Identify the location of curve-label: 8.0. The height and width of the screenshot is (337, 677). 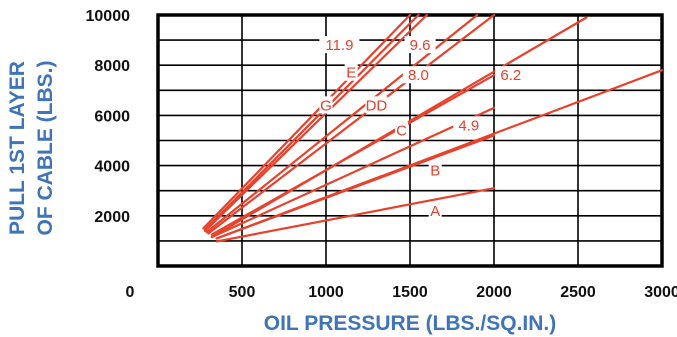
(418, 75).